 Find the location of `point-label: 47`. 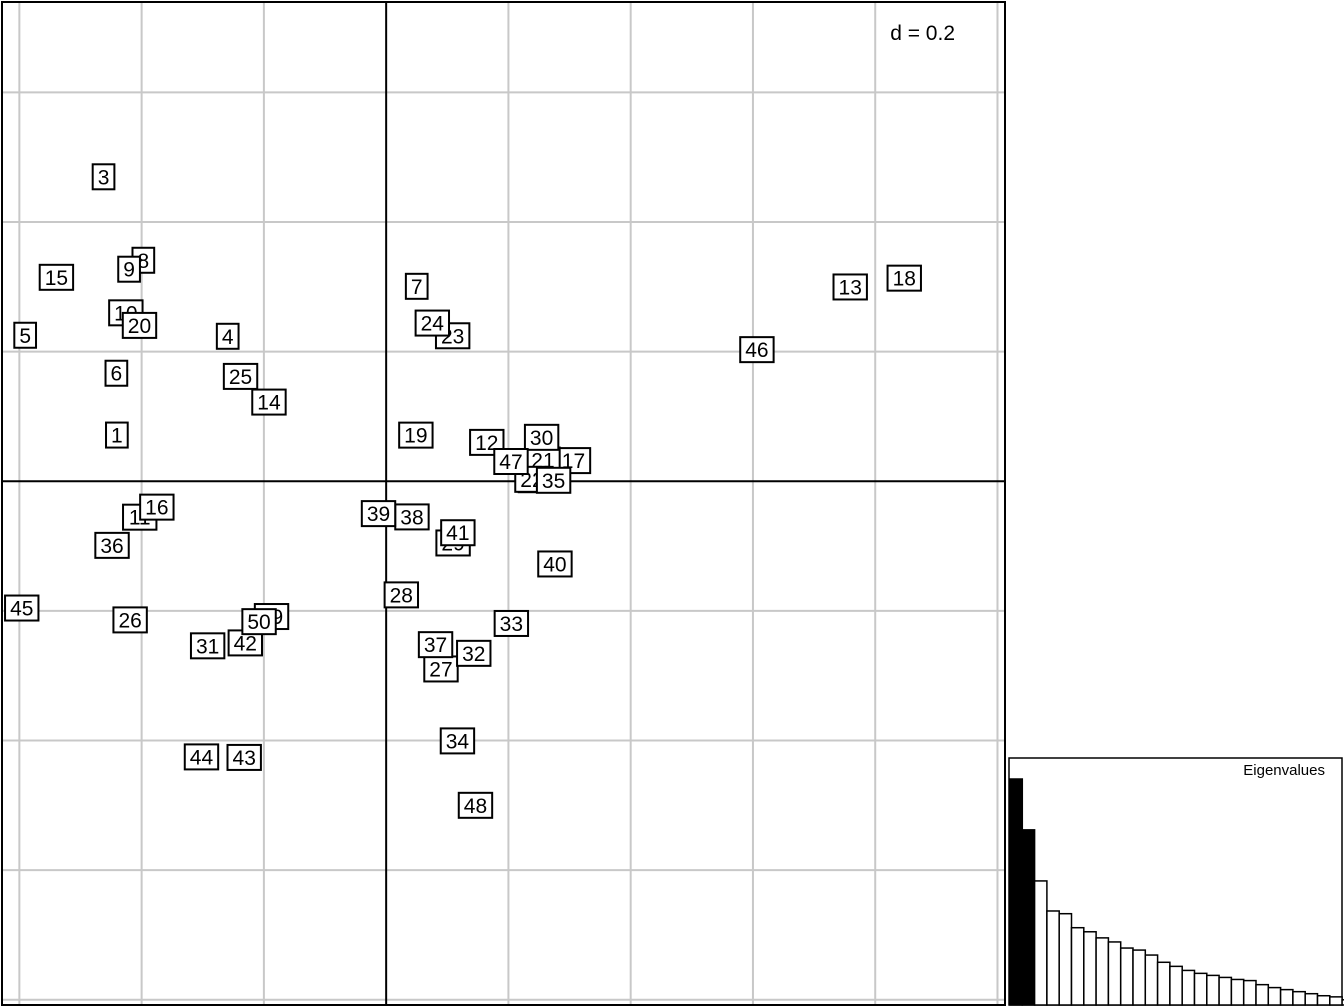

point-label: 47 is located at coordinates (511, 462).